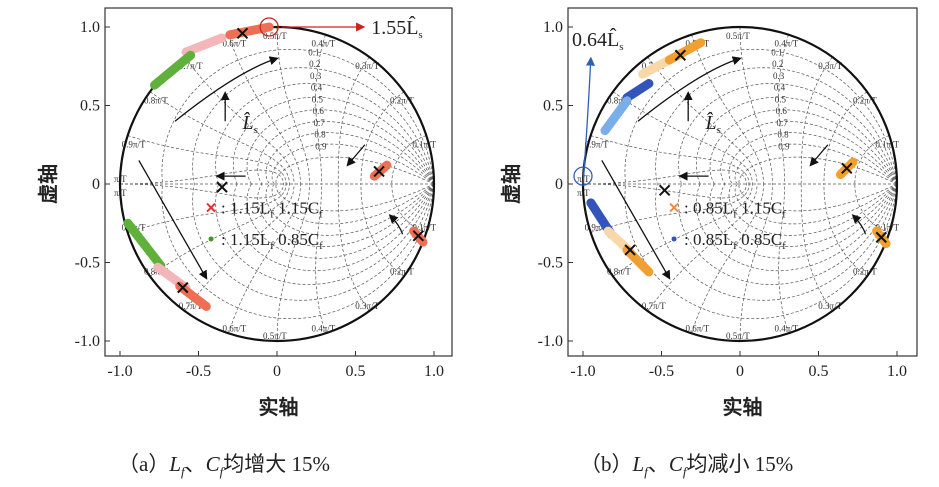 Image resolution: width=939 pixels, height=487 pixels. Describe the element at coordinates (397, 28) in the screenshot. I see `annotation-label: 1.55L̂s` at that location.